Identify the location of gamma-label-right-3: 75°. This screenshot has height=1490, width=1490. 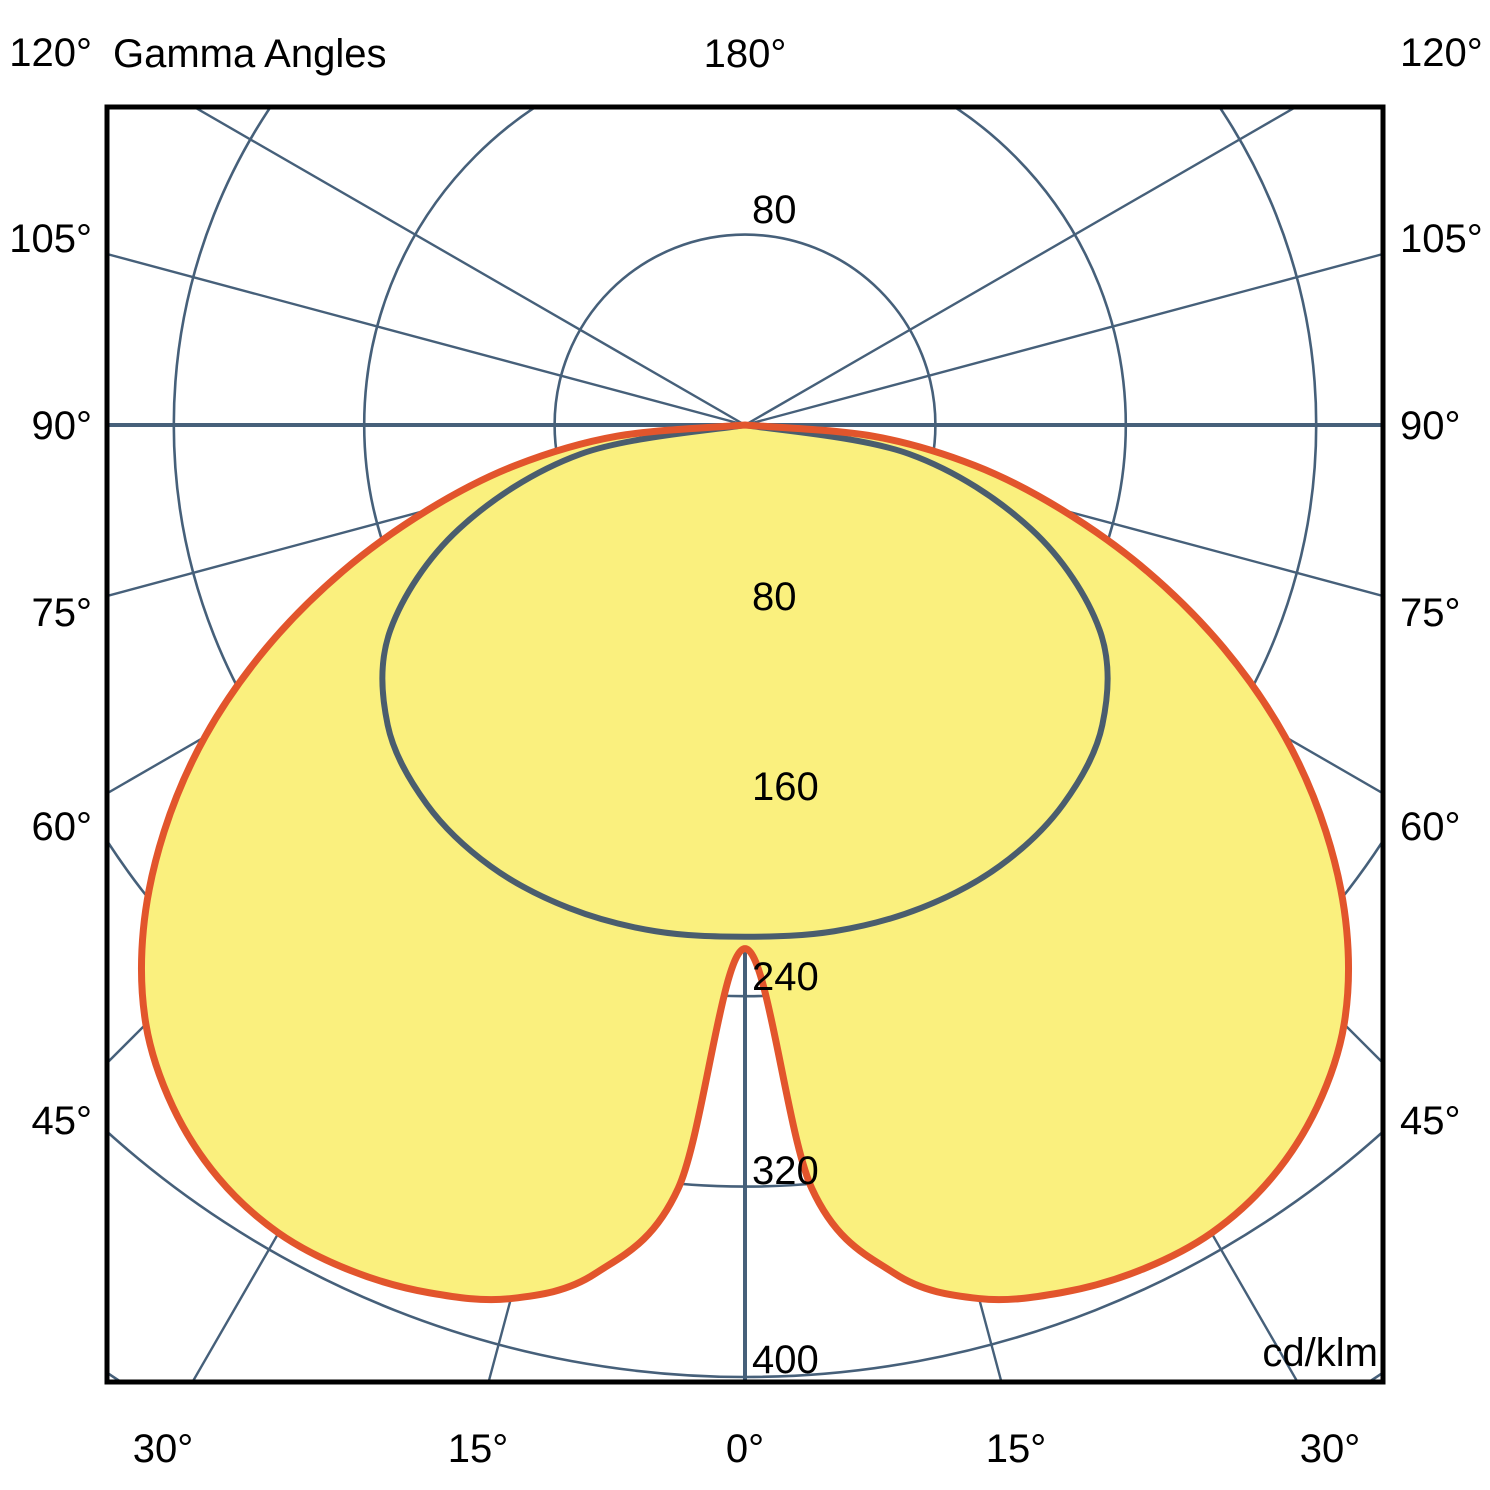
(1430, 613).